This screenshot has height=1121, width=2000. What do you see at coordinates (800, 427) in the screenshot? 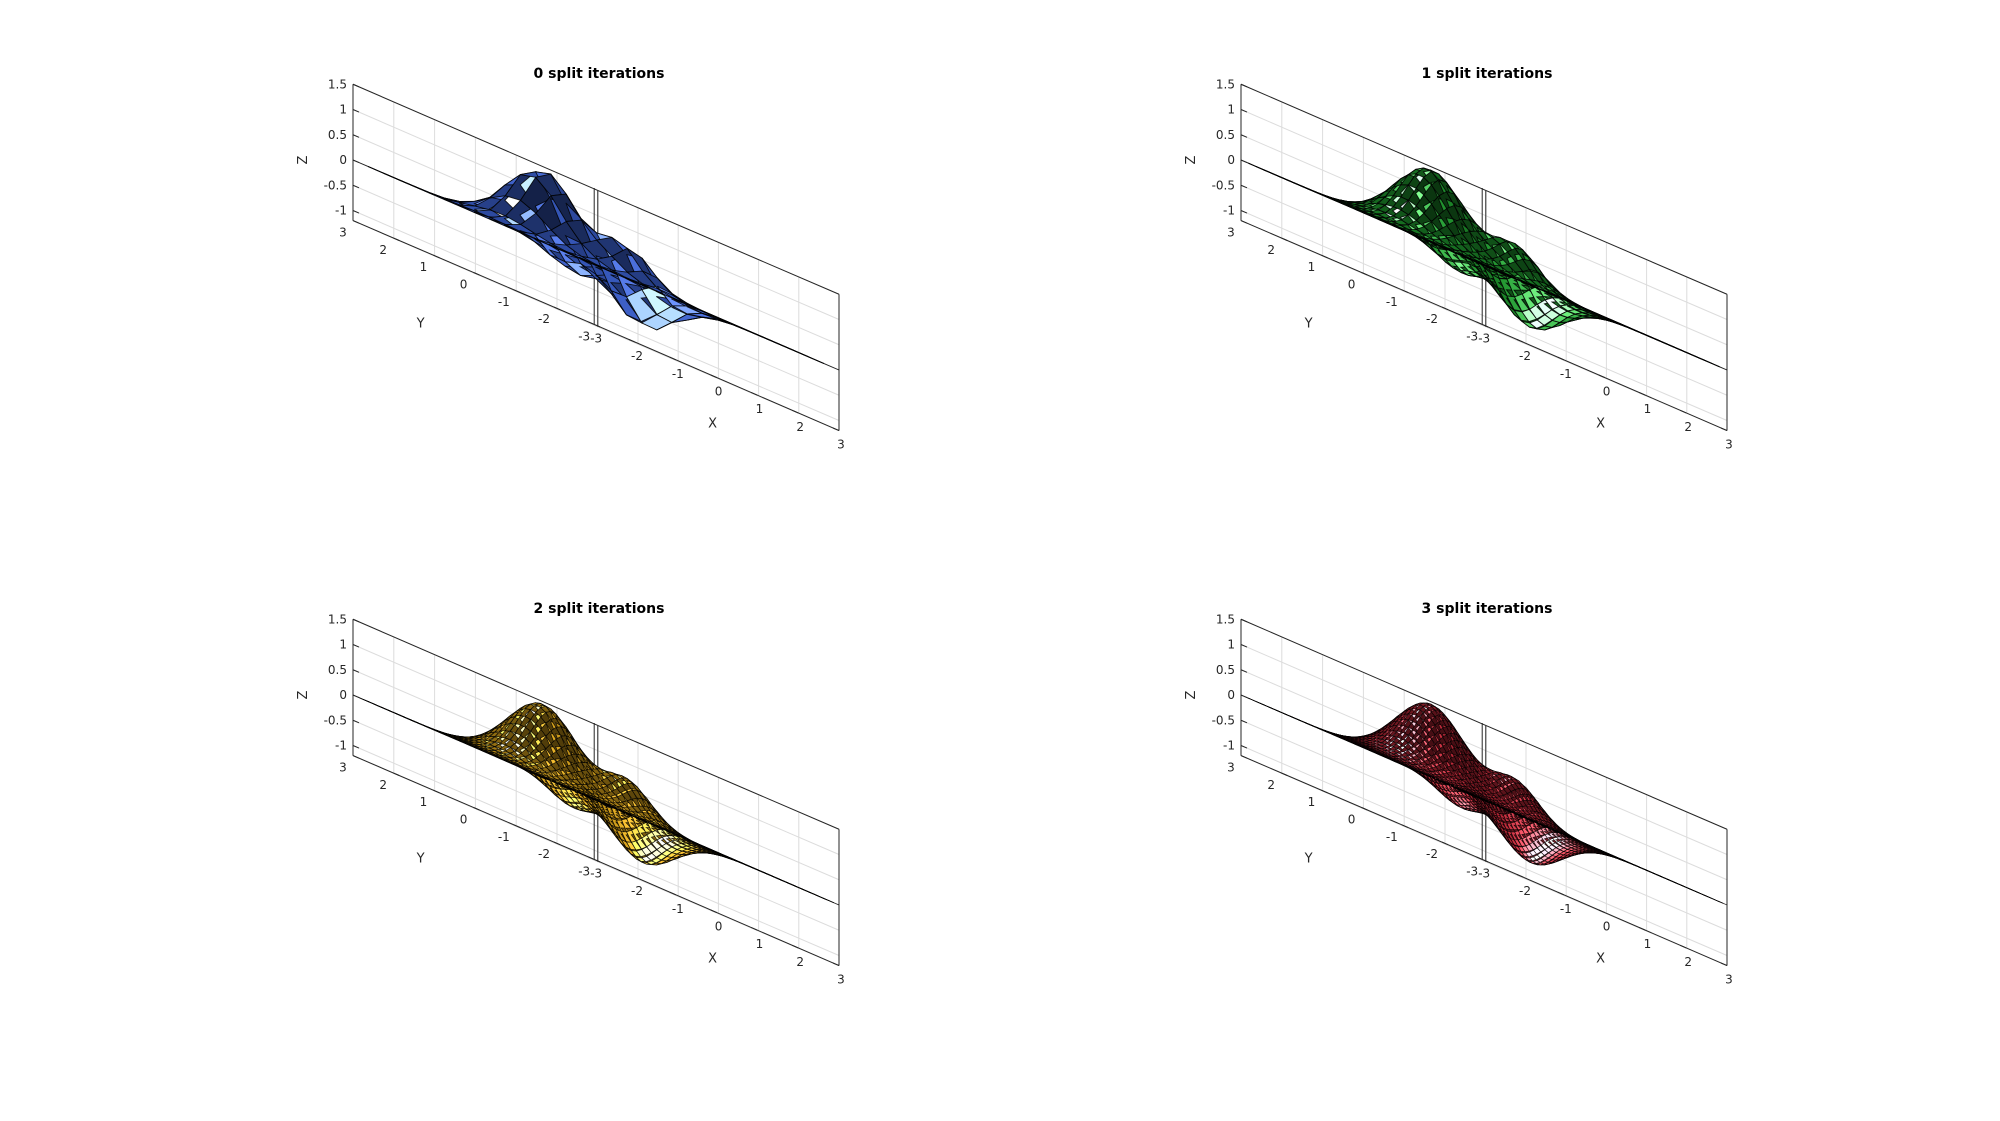
I see `x-tick-label: 2` at bounding box center [800, 427].